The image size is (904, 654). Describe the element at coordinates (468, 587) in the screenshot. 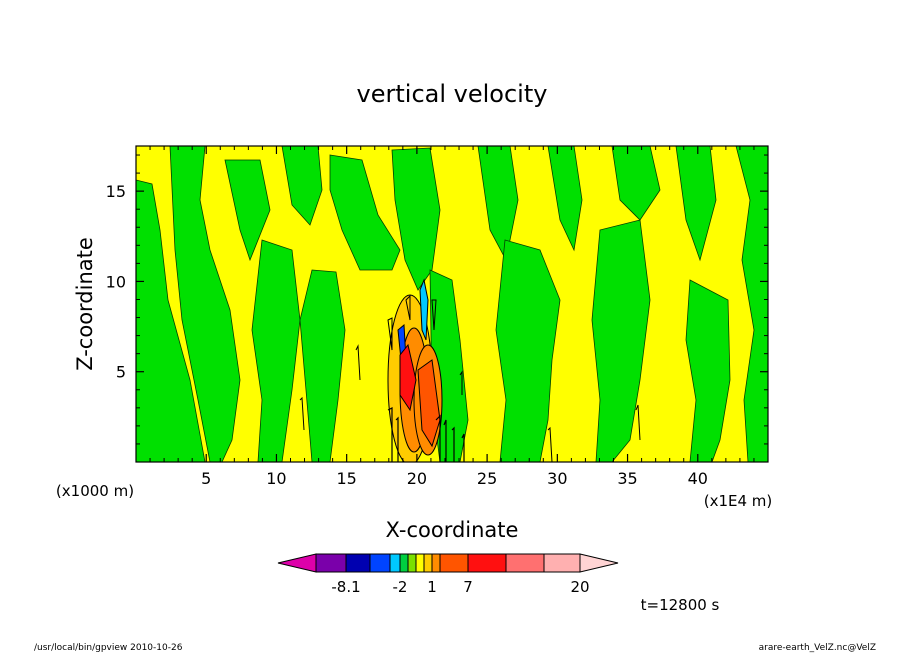

I see `colorbar-label: 7` at that location.